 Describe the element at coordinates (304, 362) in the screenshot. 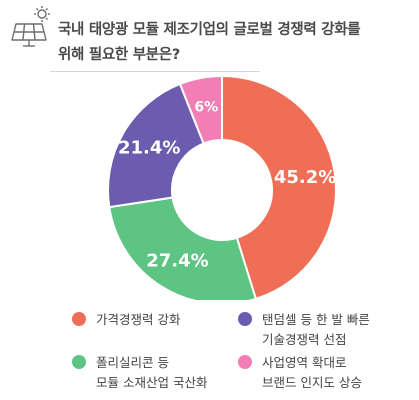

I see `legend-label-line: 사업영역 확대로` at that location.